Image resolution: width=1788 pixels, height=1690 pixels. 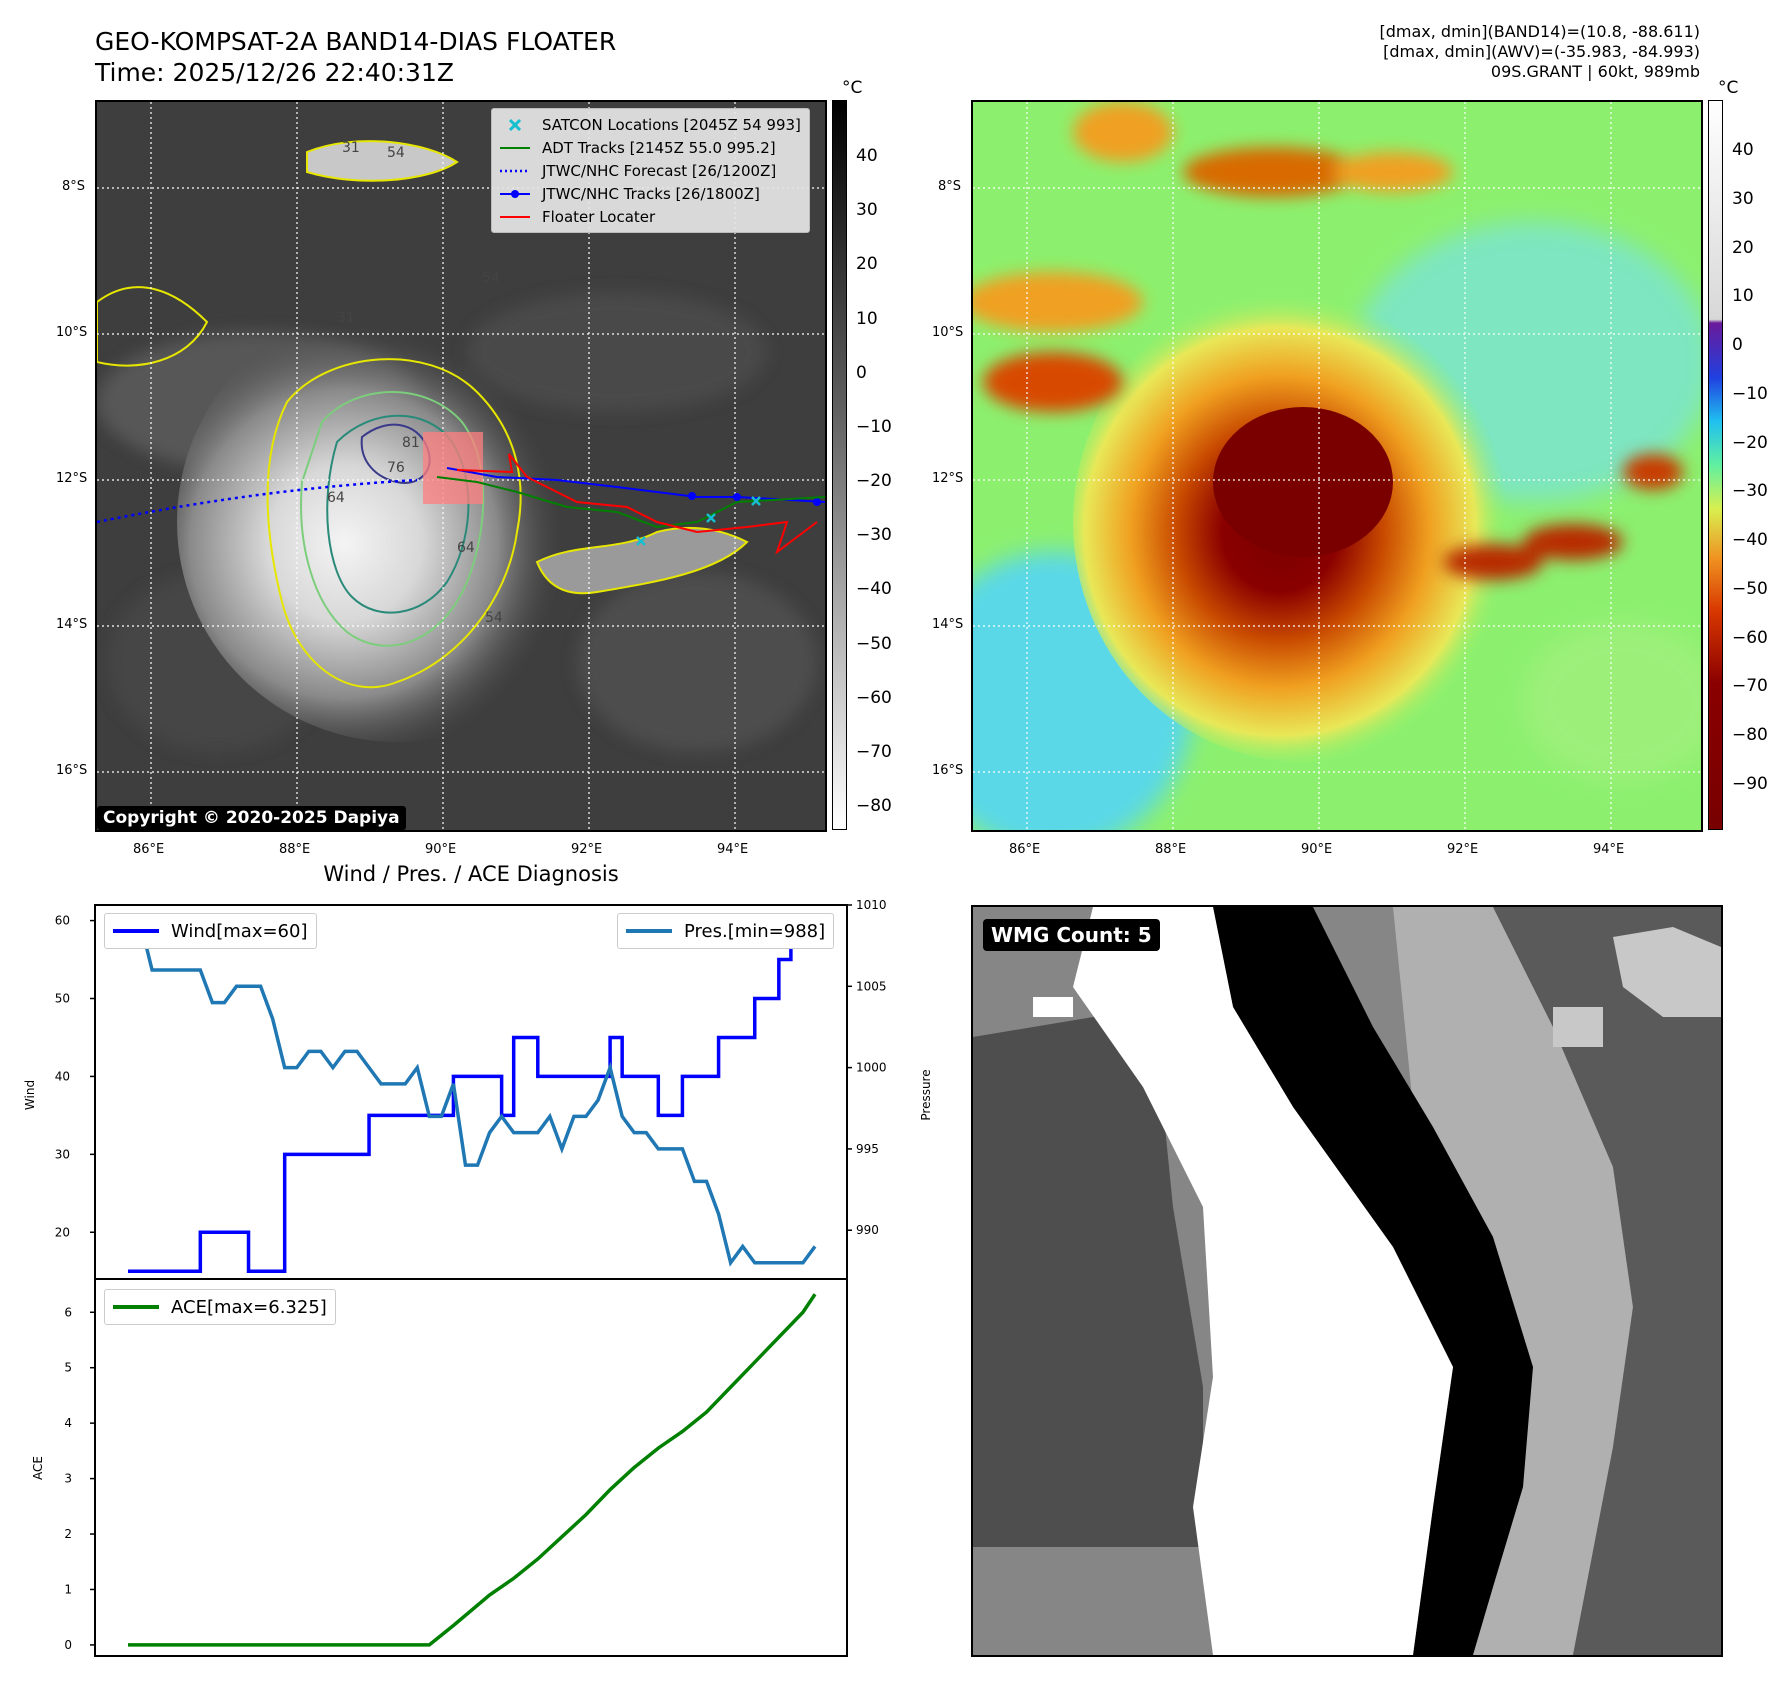 I want to click on lat-tick: 14°S, so click(x=948, y=624).